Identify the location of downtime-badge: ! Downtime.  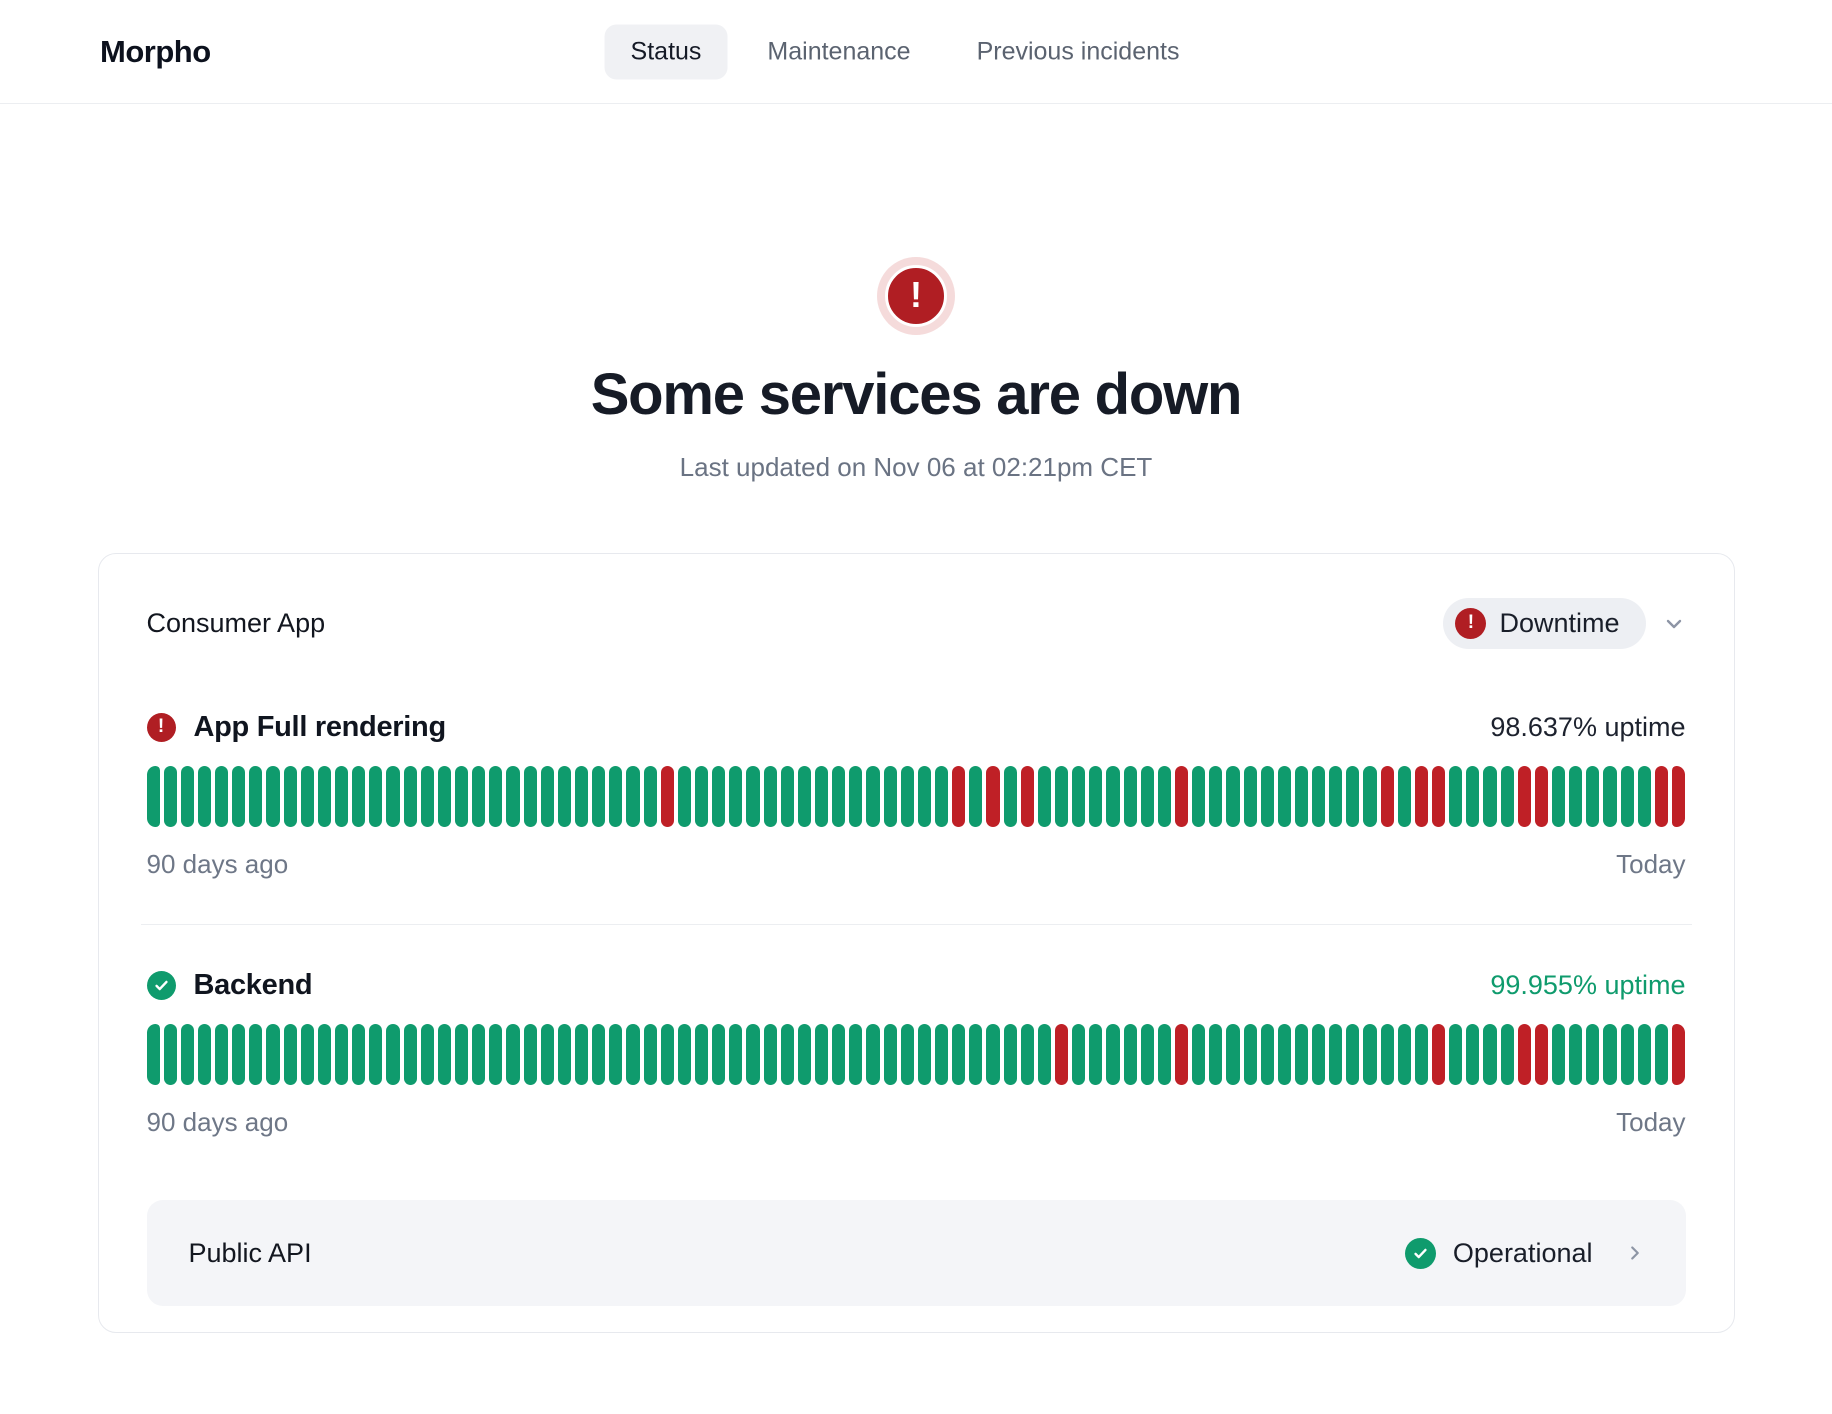
(1544, 623).